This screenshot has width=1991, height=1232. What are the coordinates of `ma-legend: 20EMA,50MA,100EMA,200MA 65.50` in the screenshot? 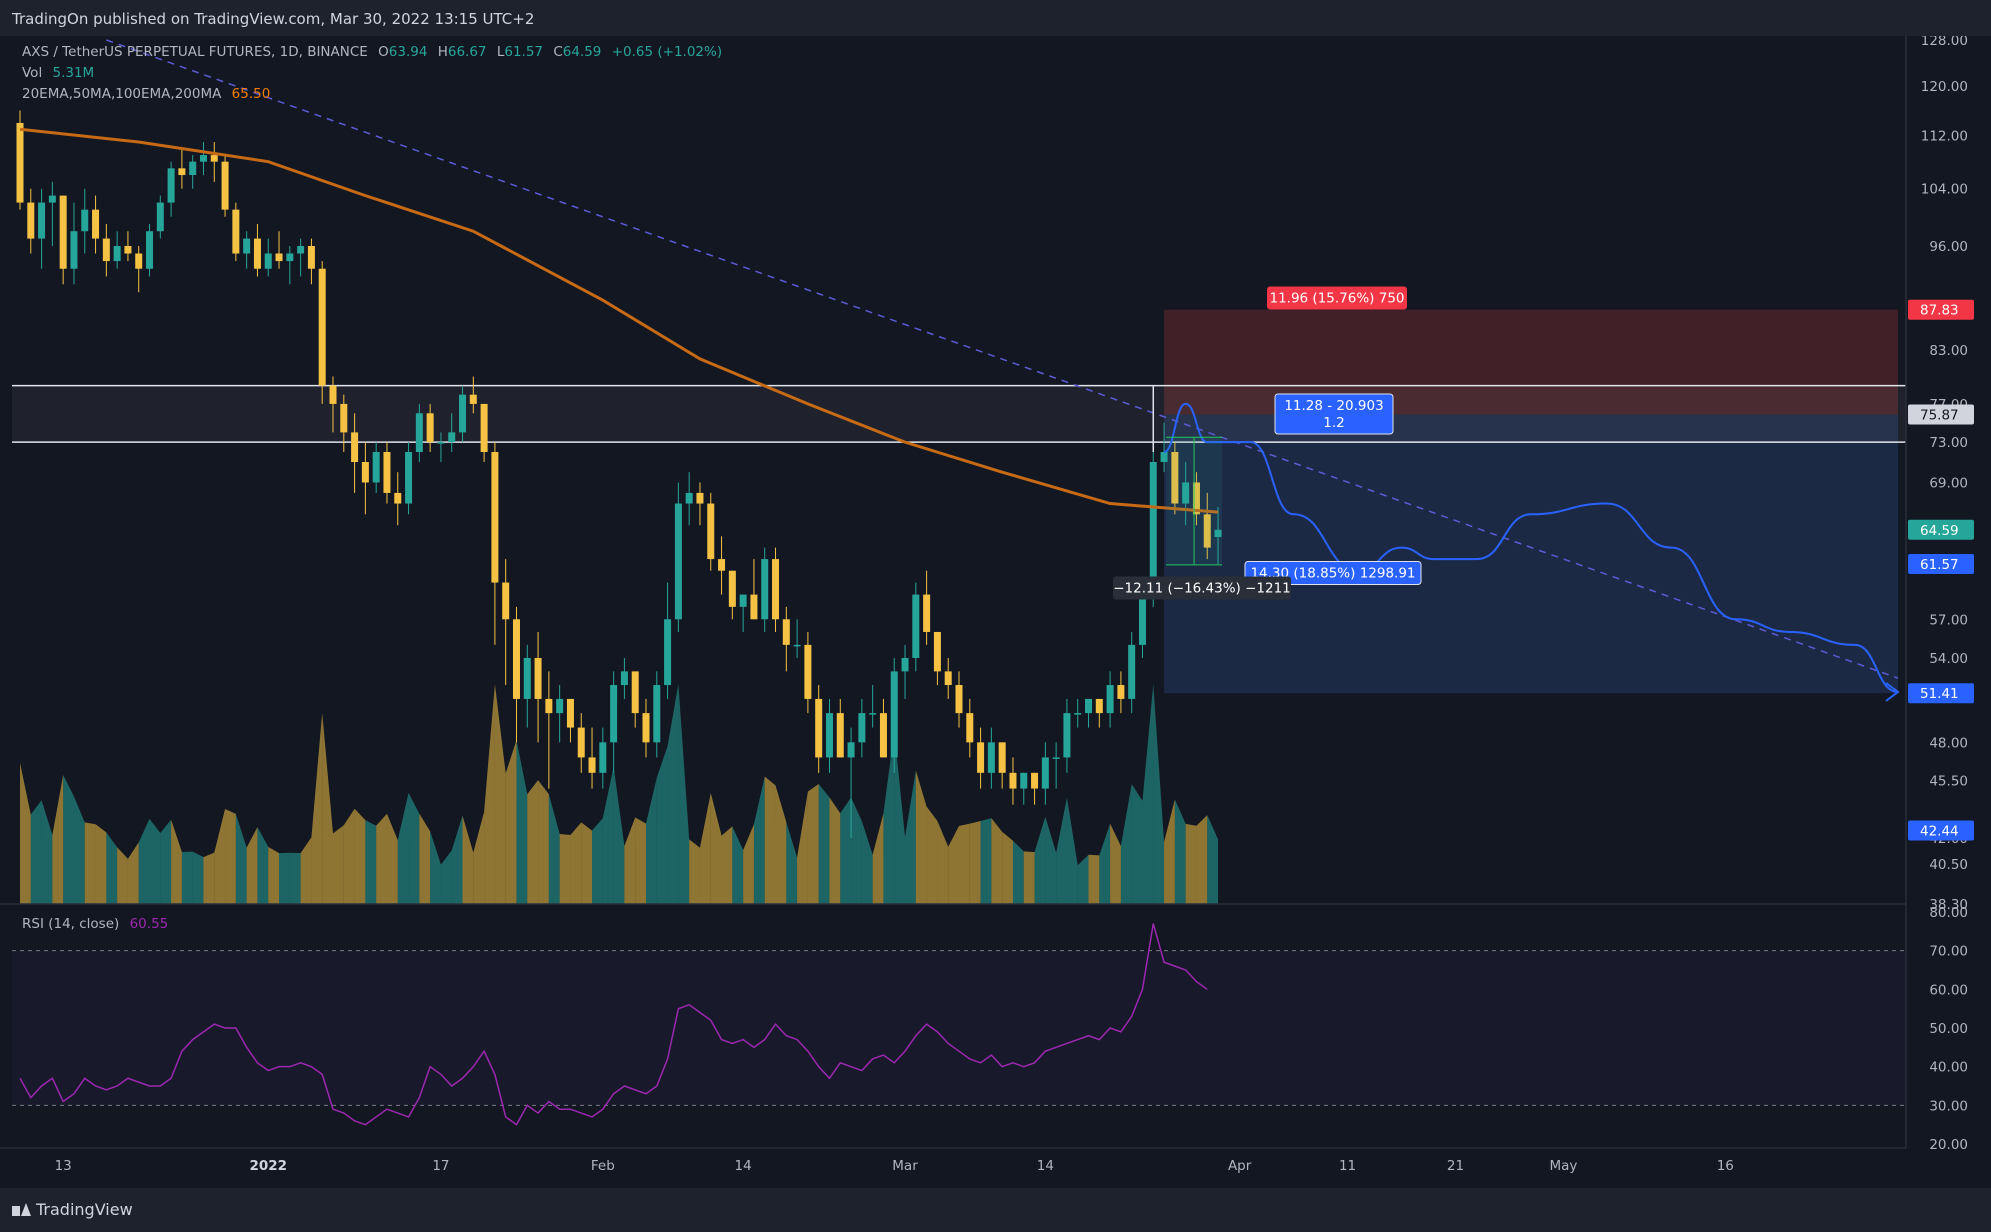 It's located at (146, 94).